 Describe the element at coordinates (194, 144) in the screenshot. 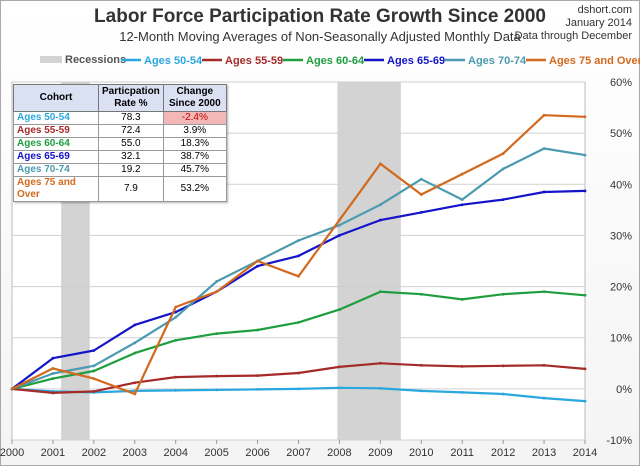

I see `table-cell-change: 18.3%` at that location.